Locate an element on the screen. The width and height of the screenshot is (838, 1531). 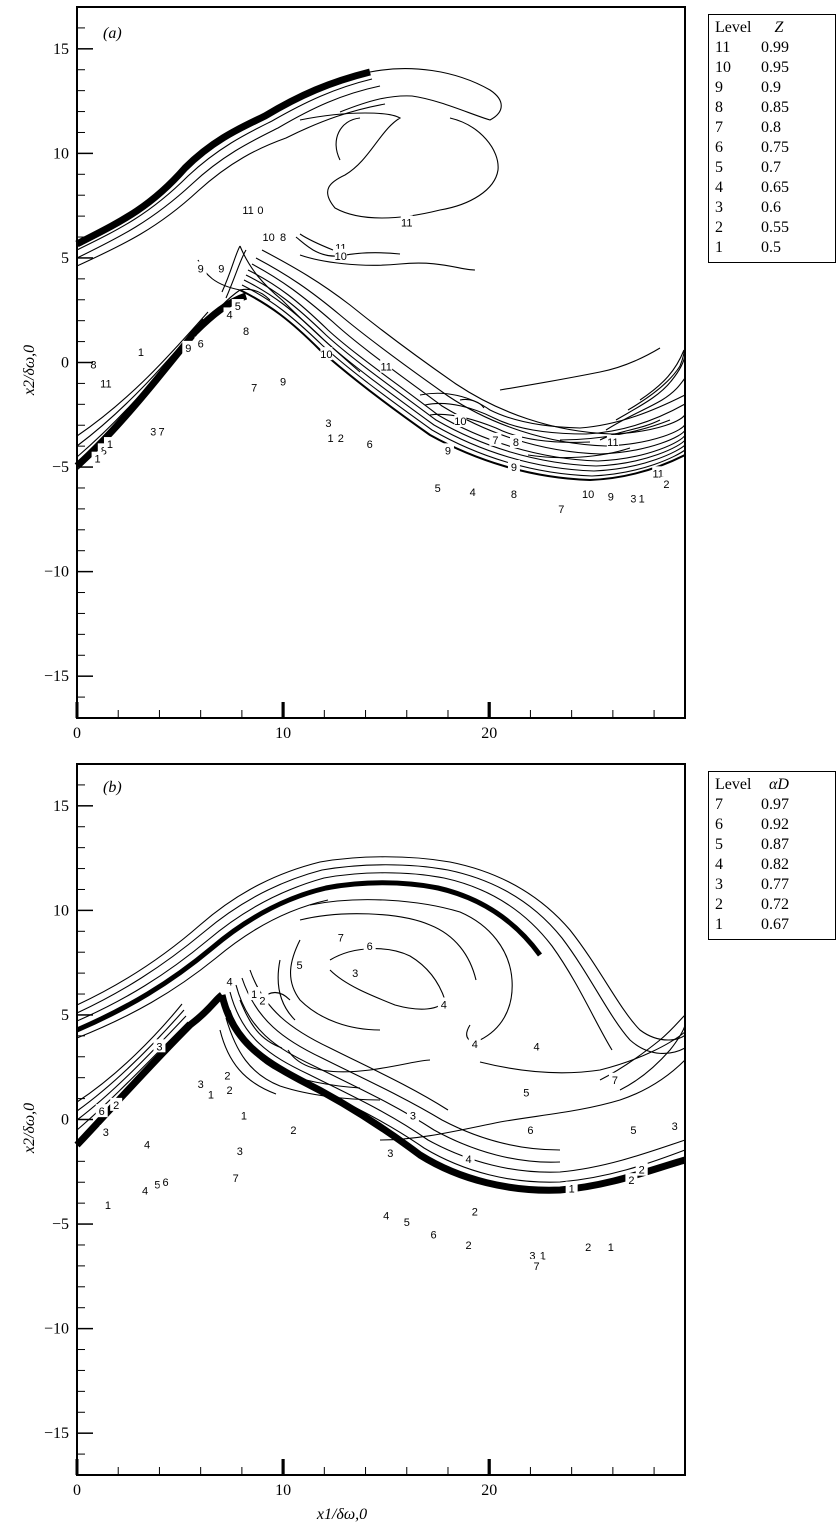
legend-level: 2 is located at coordinates (719, 904).